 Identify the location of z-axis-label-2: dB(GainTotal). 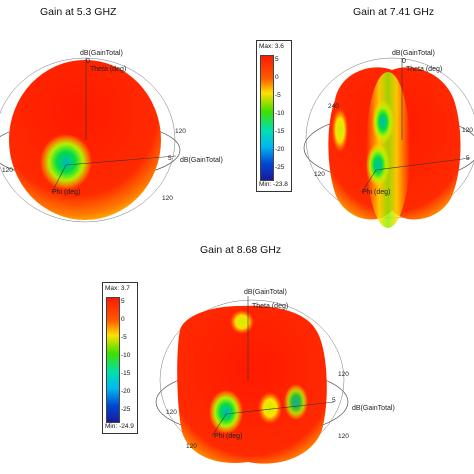
(413, 53).